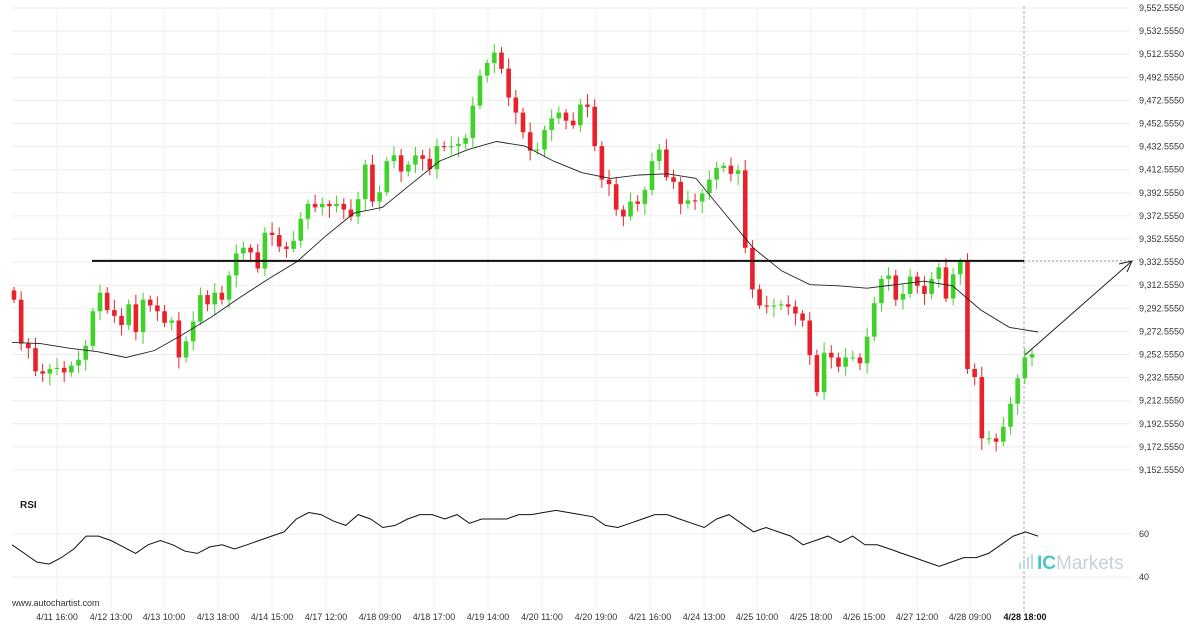 The image size is (1200, 630). Describe the element at coordinates (1161, 331) in the screenshot. I see `price-tick-label: 9,272.5550` at that location.